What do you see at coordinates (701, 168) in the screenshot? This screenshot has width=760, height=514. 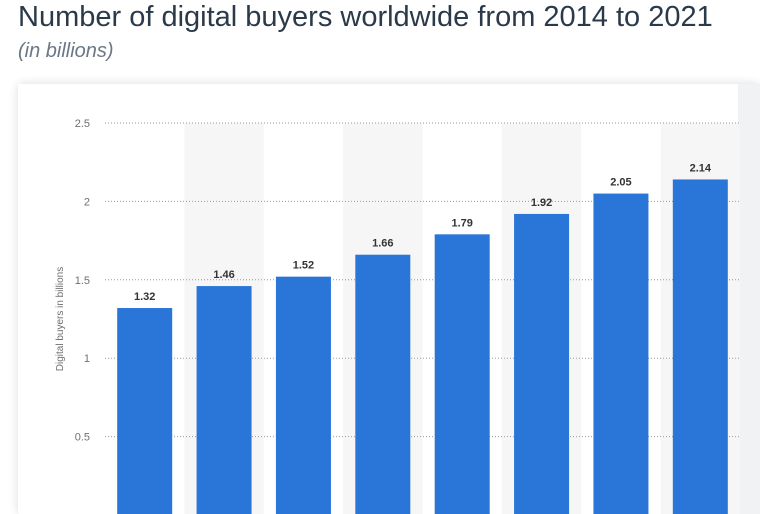 I see `value-label-2021: 2.14` at bounding box center [701, 168].